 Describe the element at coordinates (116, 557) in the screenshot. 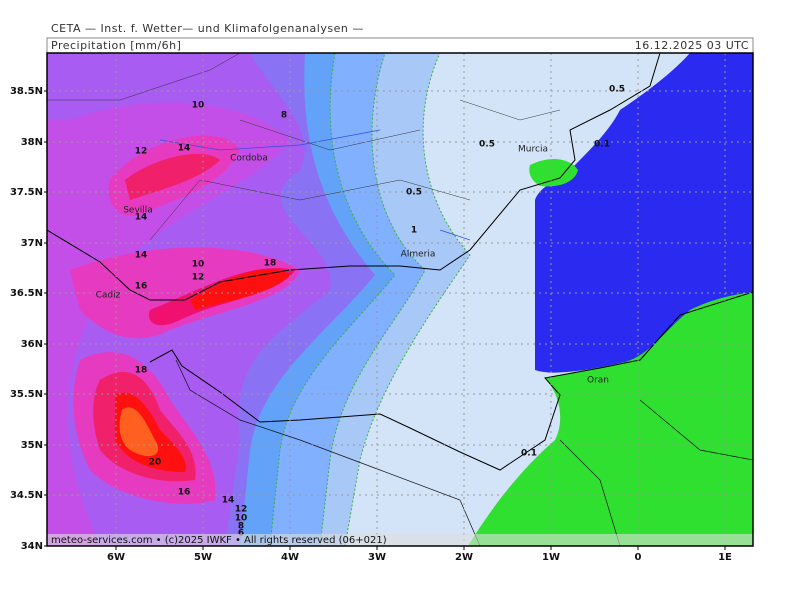

I see `lon-label: 6W` at that location.